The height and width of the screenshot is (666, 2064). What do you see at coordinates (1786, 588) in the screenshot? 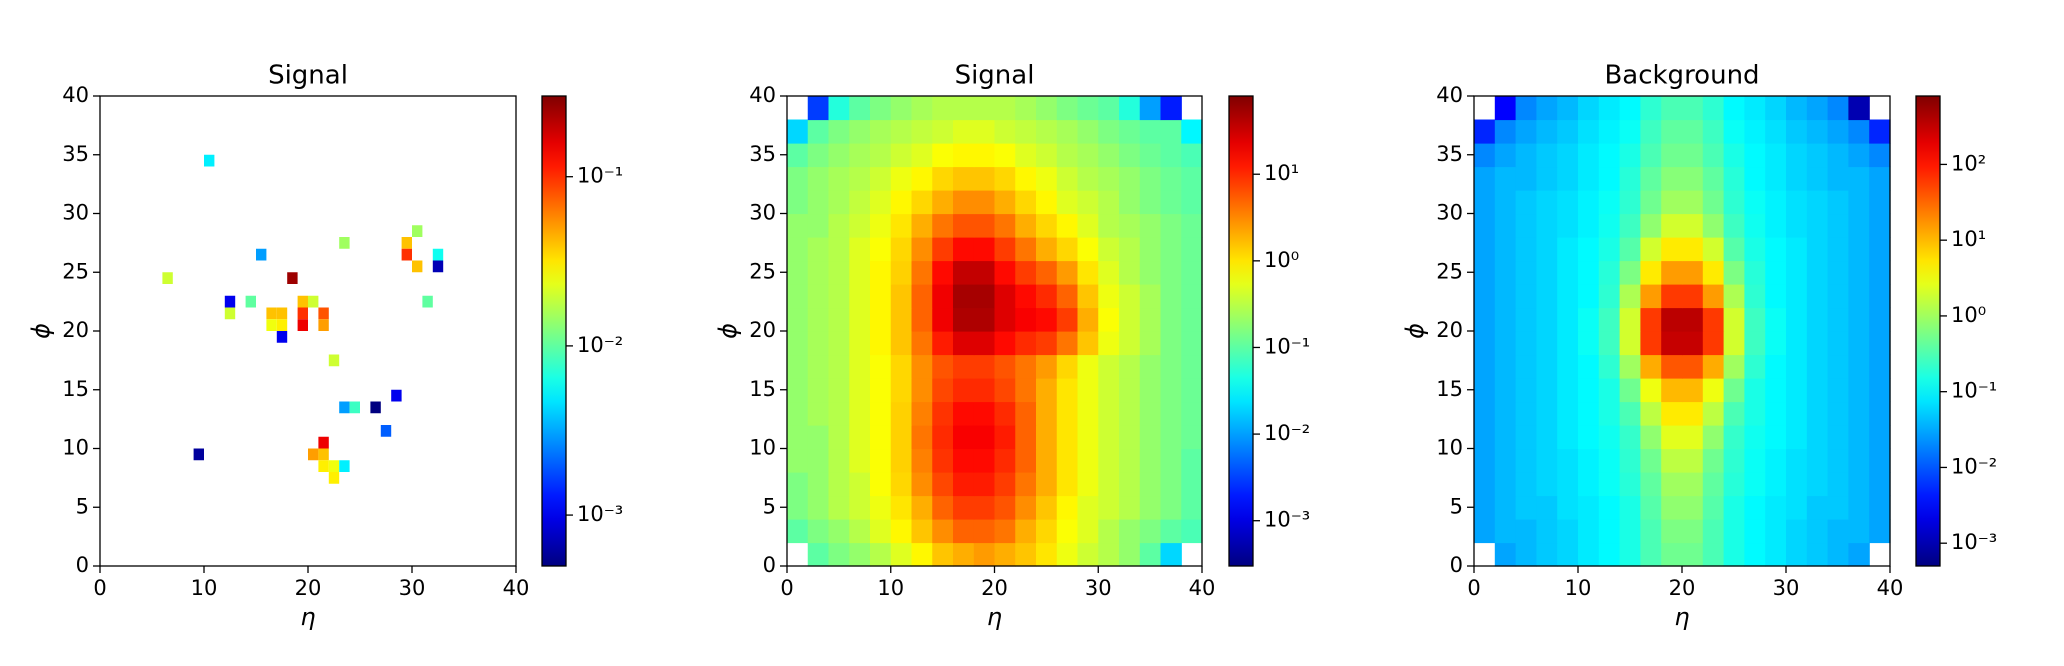
I see `x-tick-label: 30` at bounding box center [1786, 588].